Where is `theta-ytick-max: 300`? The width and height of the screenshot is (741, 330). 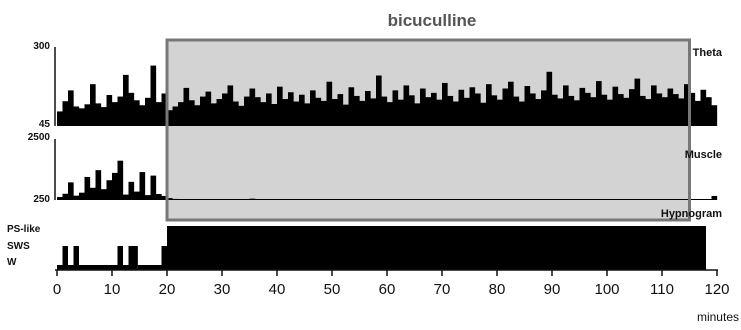
theta-ytick-max: 300 is located at coordinates (41, 46).